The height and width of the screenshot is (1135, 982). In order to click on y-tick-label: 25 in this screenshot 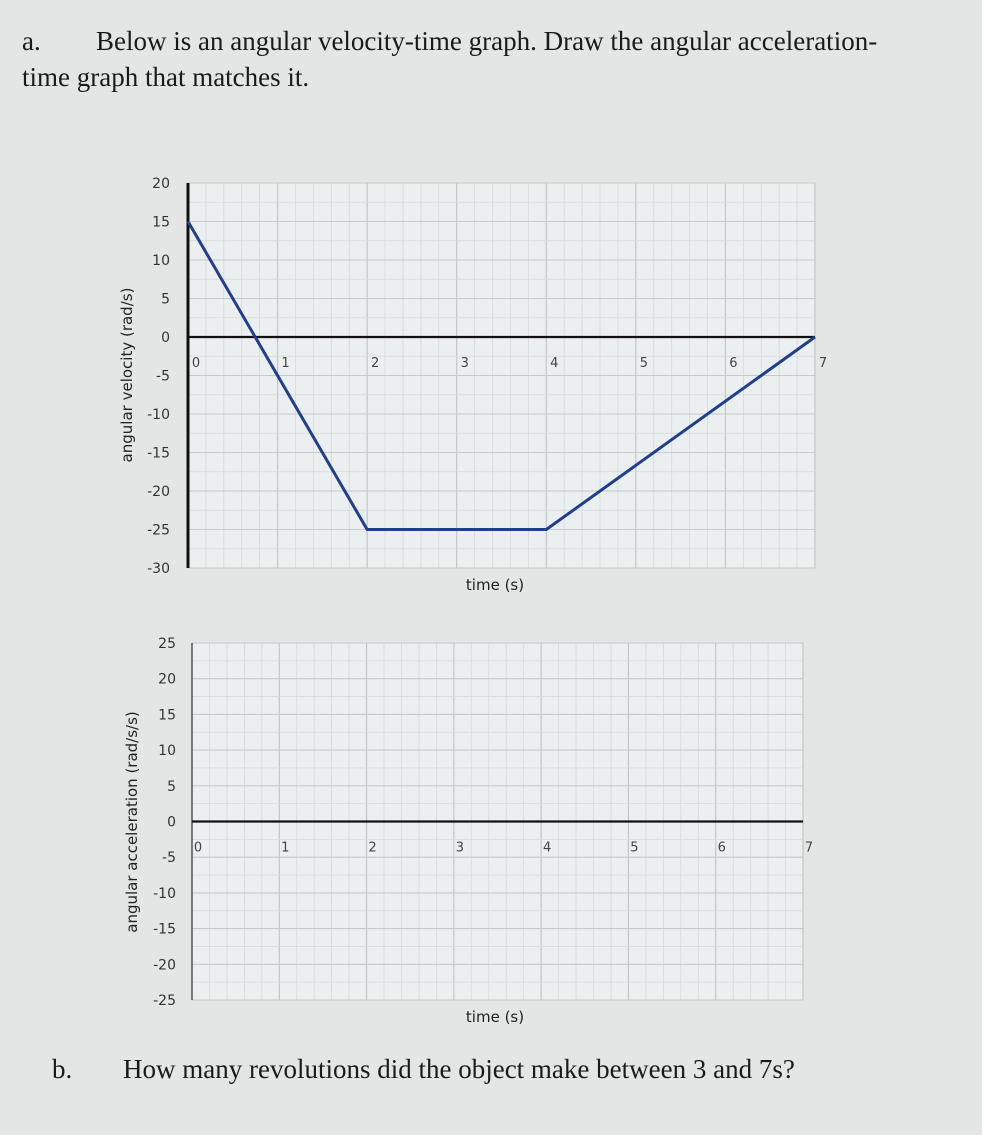, I will do `click(167, 644)`.